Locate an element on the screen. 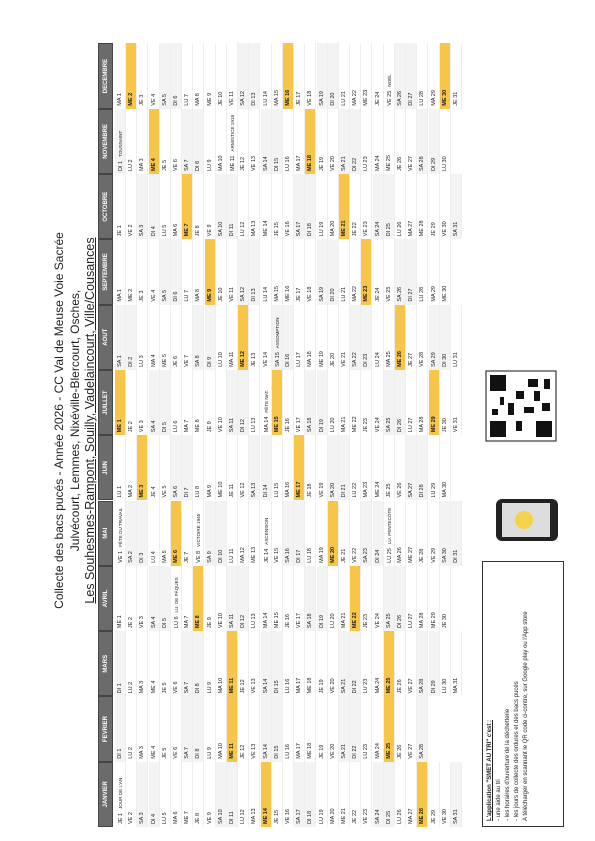 Image resolution: width=595 pixels, height=841 pixels. day-label: SA 23 is located at coordinates (366, 555).